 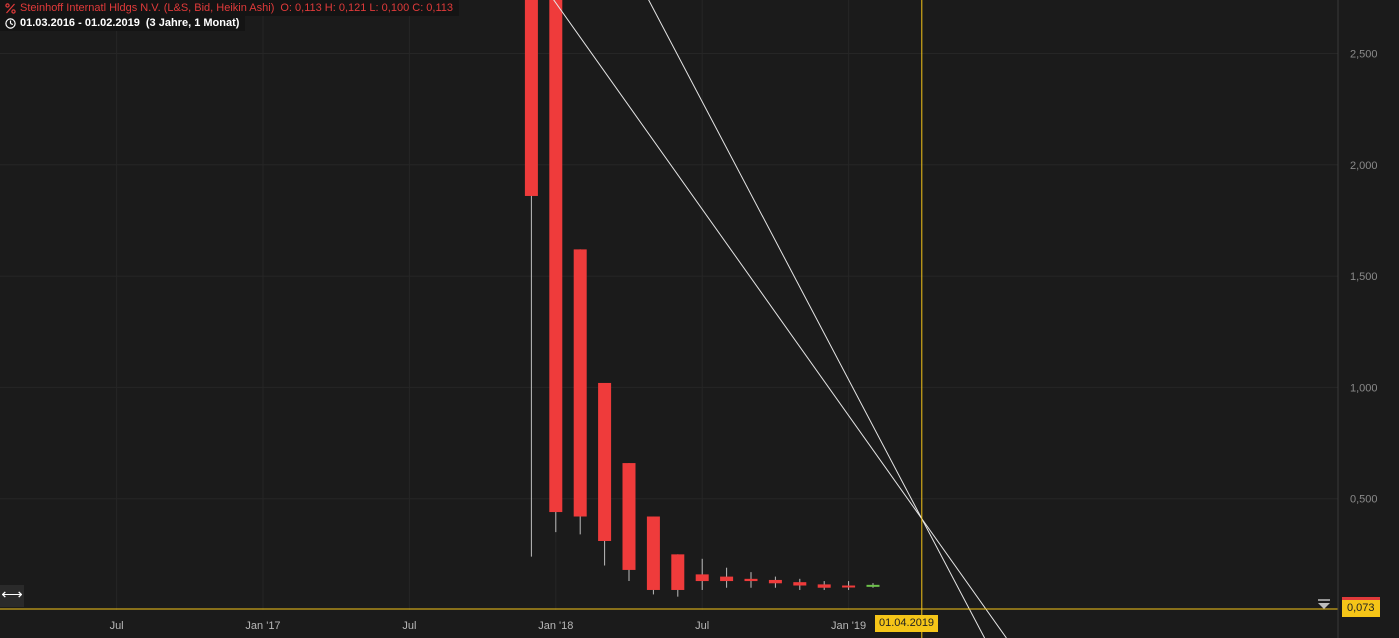 I want to click on date-range: 01.03.2016 - 01.02.2019, so click(x=80, y=23).